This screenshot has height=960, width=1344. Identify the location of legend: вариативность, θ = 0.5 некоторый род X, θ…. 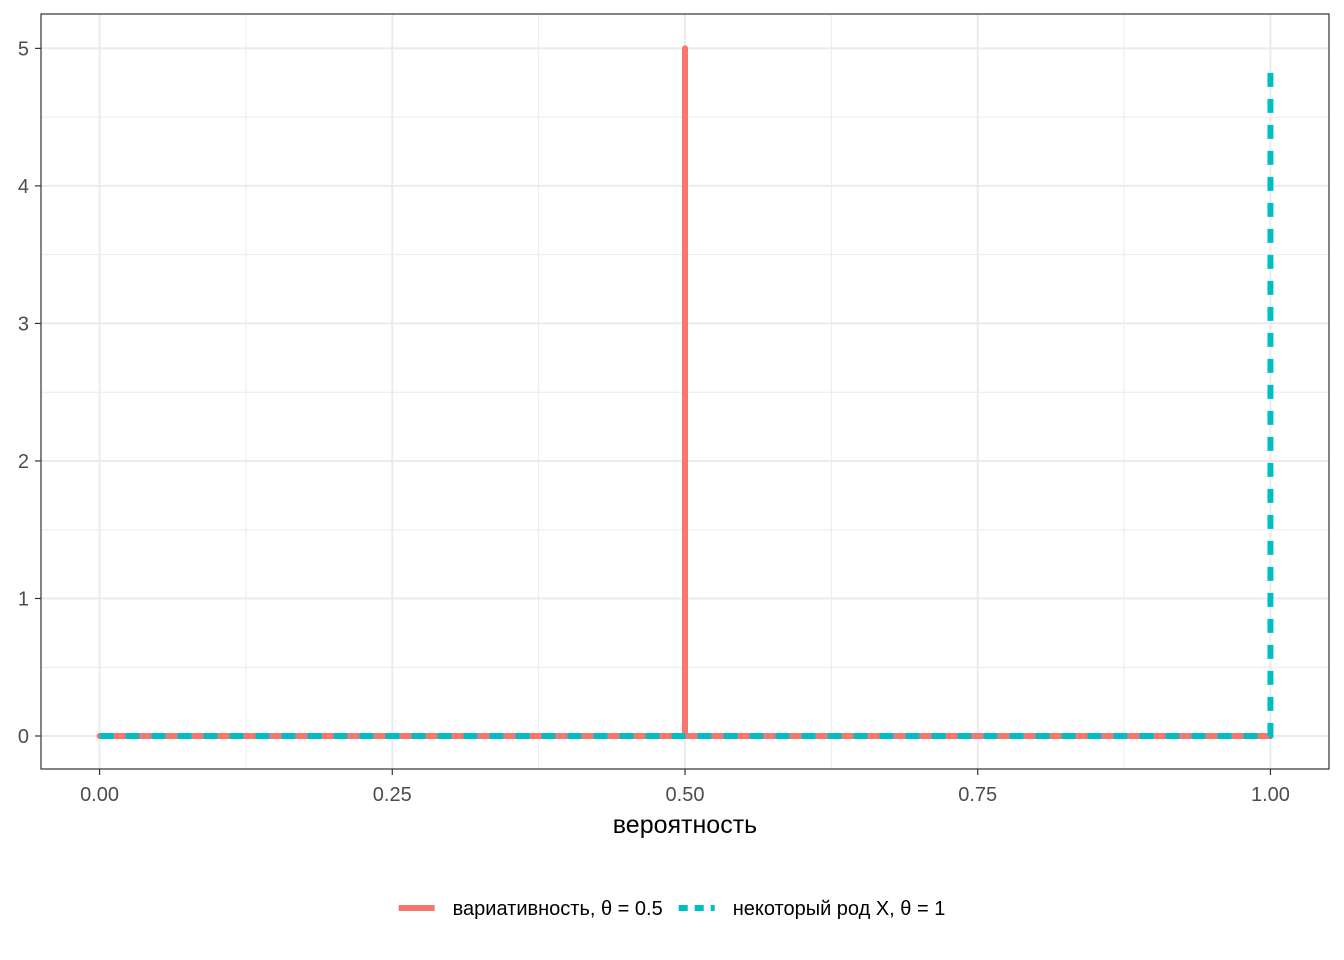
(672, 909).